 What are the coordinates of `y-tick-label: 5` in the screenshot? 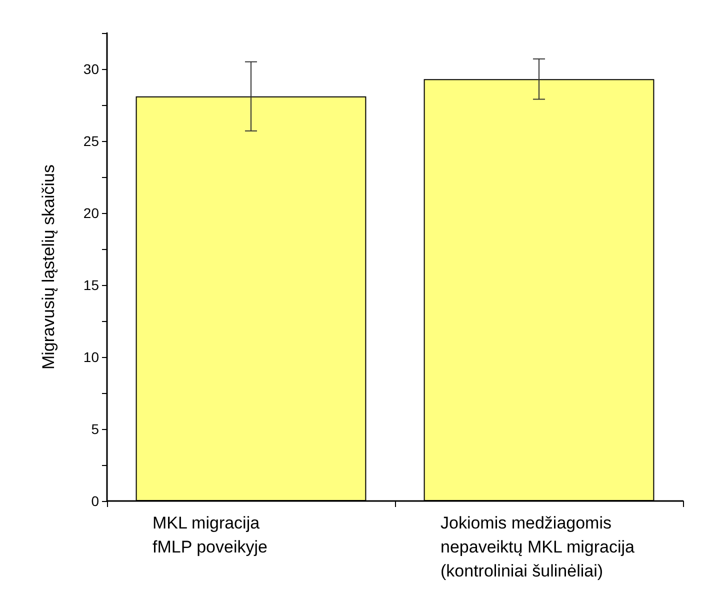 It's located at (95, 429).